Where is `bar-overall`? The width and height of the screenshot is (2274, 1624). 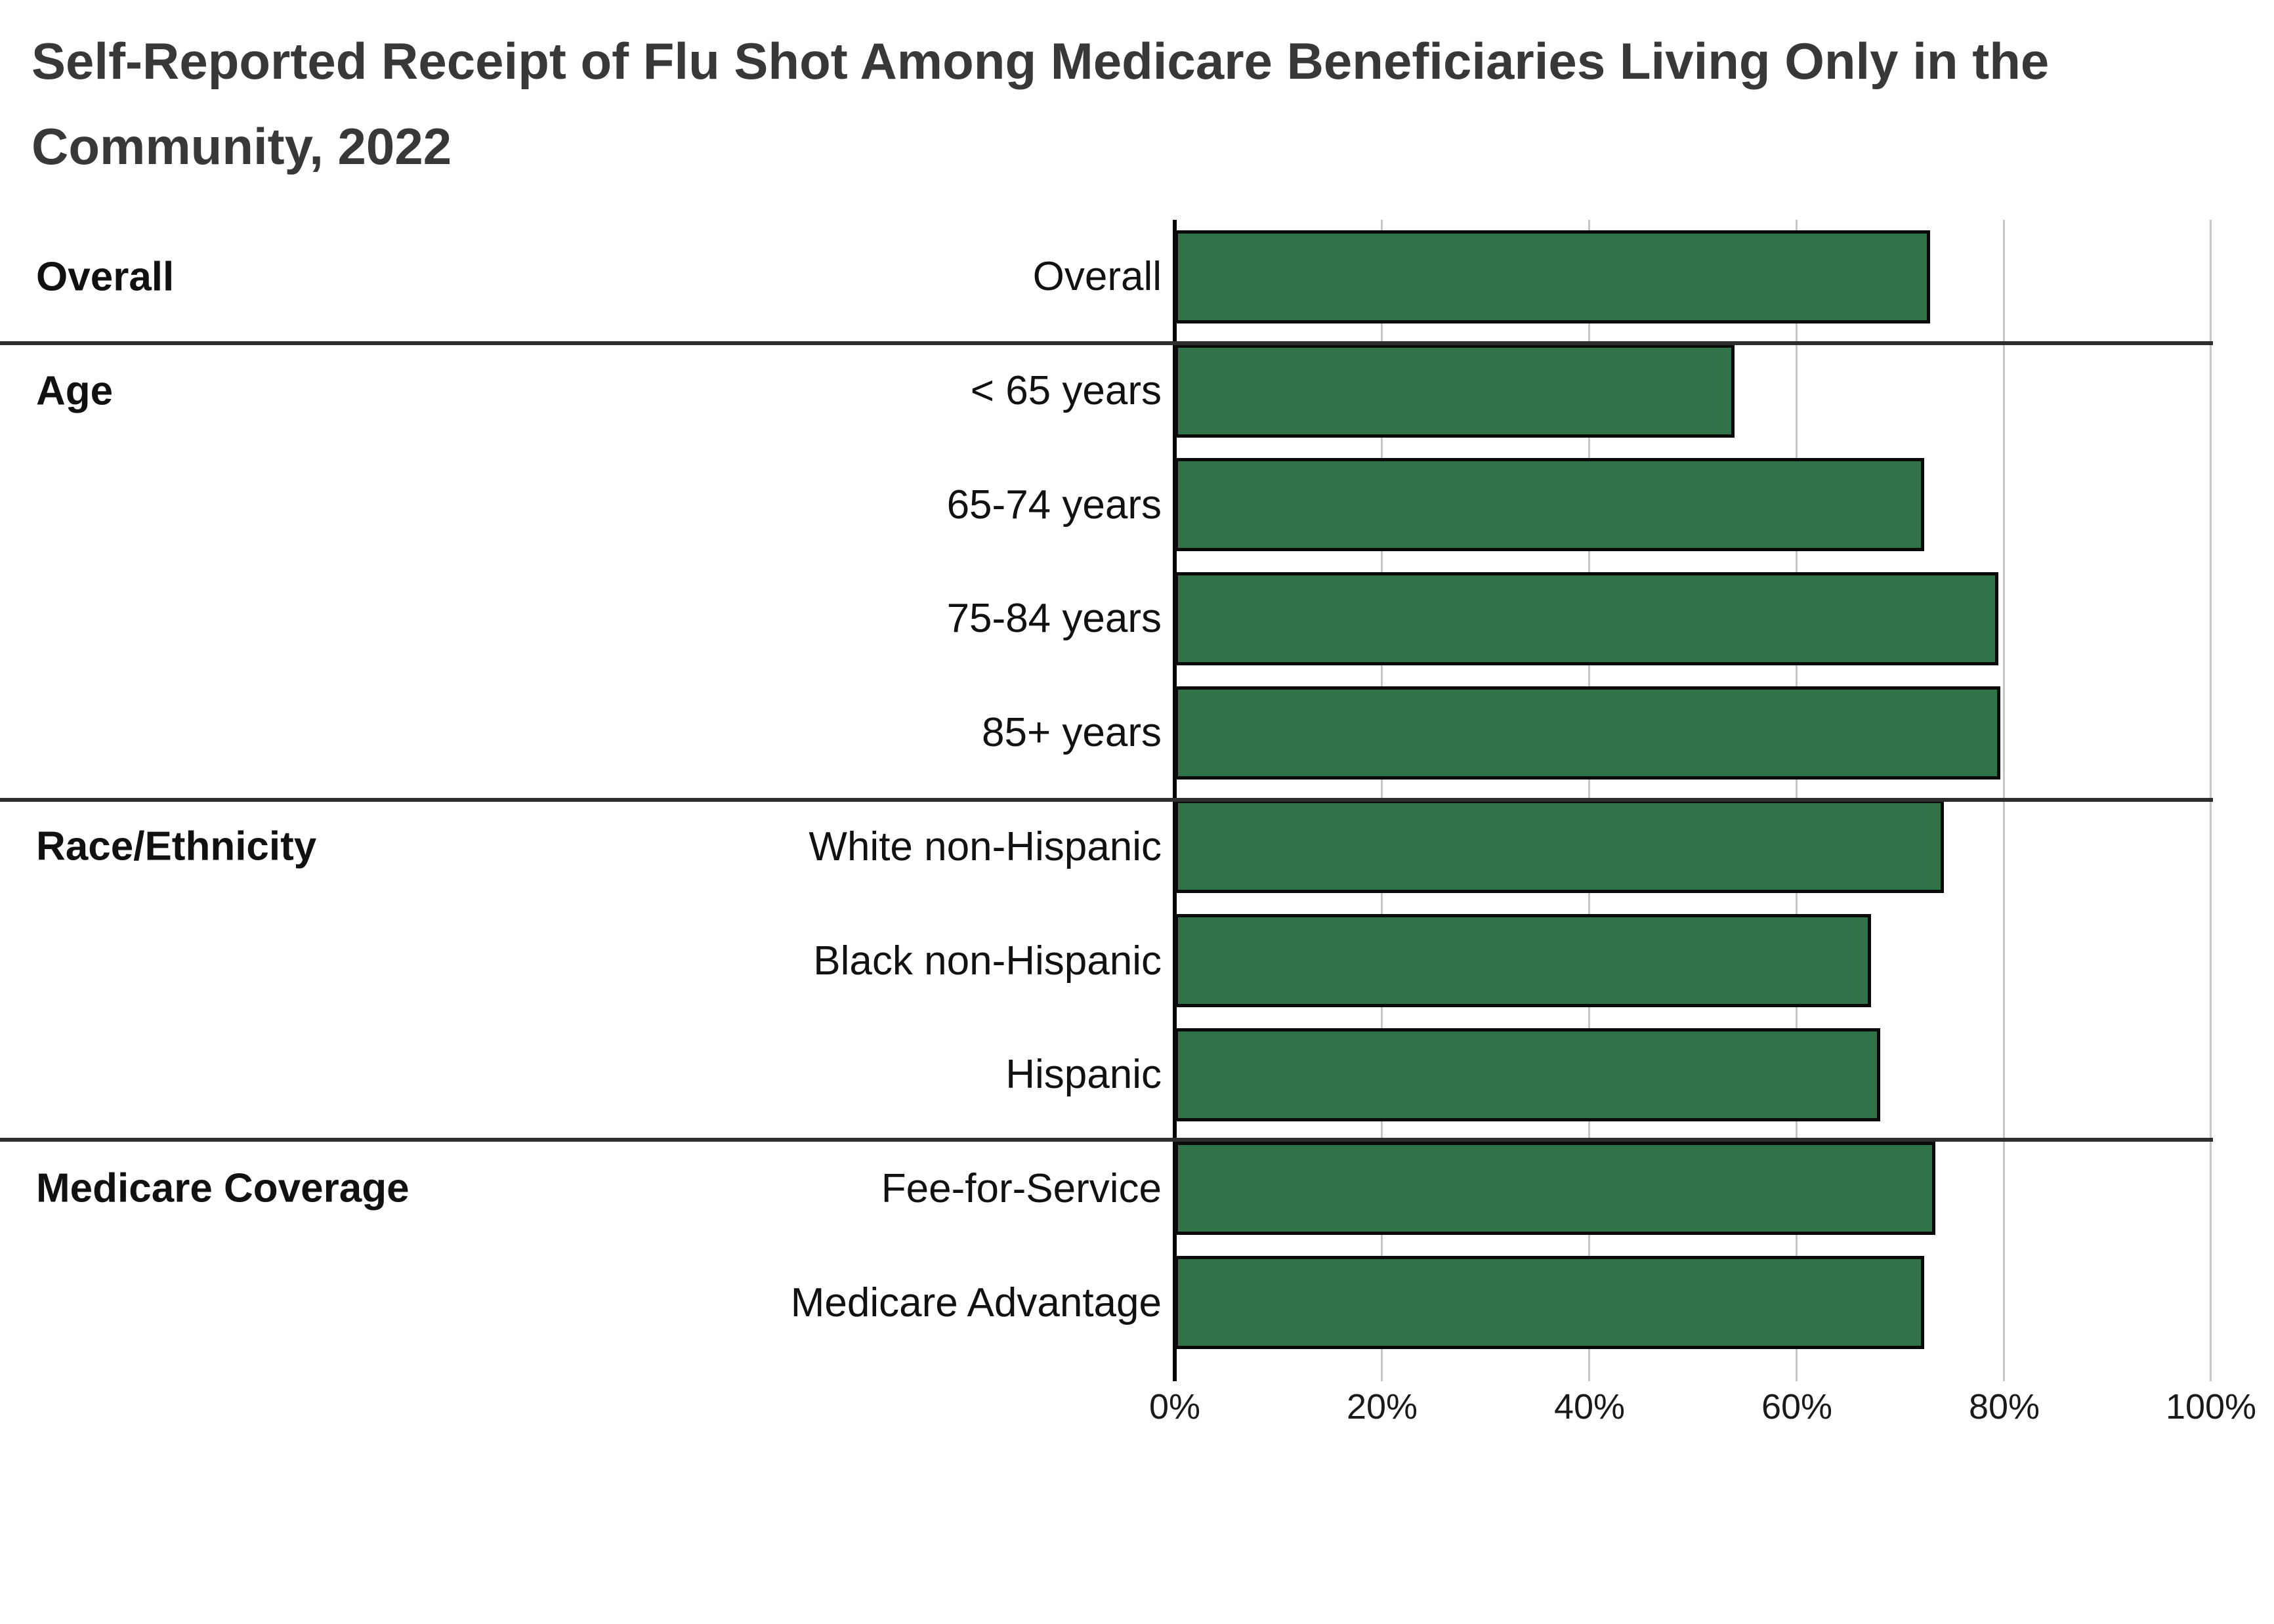
bar-overall is located at coordinates (1553, 276).